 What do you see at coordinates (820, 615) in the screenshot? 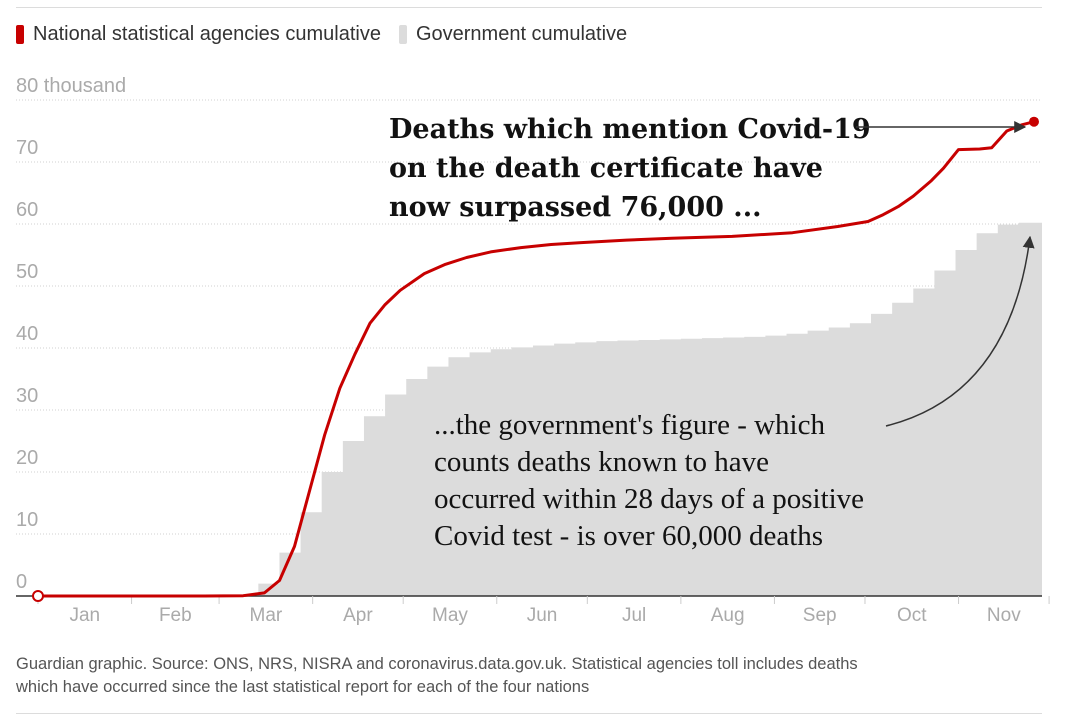
I see `x-tick-label: Sep` at bounding box center [820, 615].